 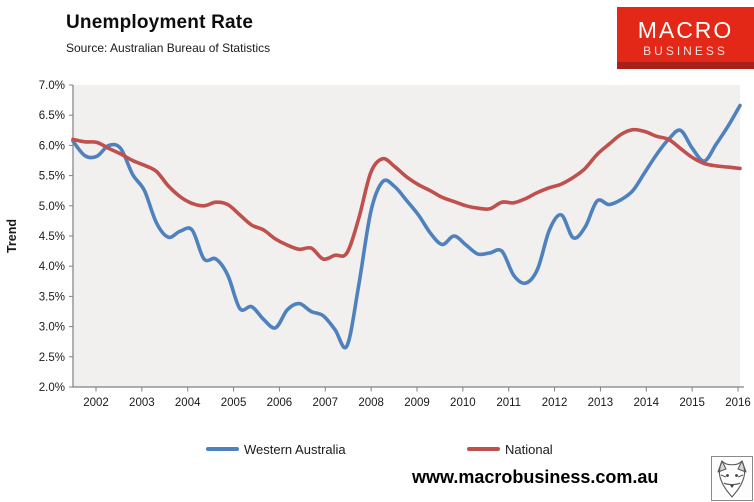 What do you see at coordinates (222, 449) in the screenshot?
I see `wa-legend-line-swatch` at bounding box center [222, 449].